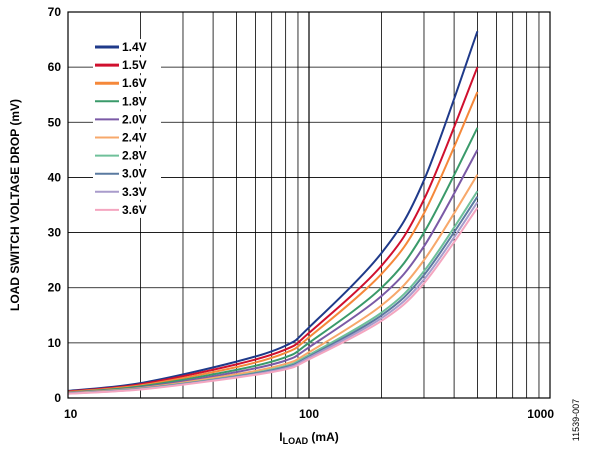 This screenshot has height=455, width=590. What do you see at coordinates (323, 437) in the screenshot?
I see `x-axis-label-unit: (mA)` at bounding box center [323, 437].